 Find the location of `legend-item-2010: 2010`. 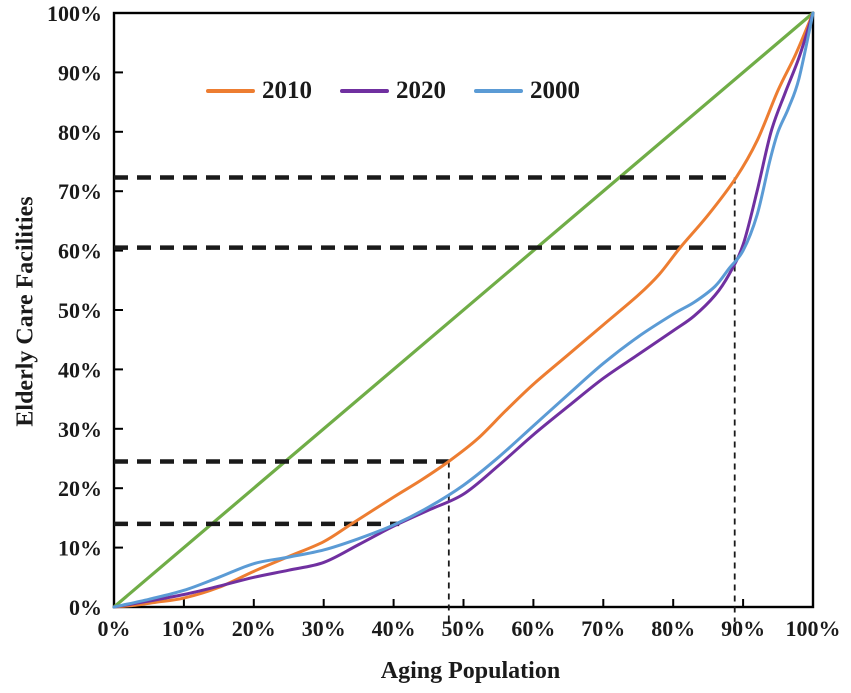

legend-item-2010: 2010 is located at coordinates (259, 90).